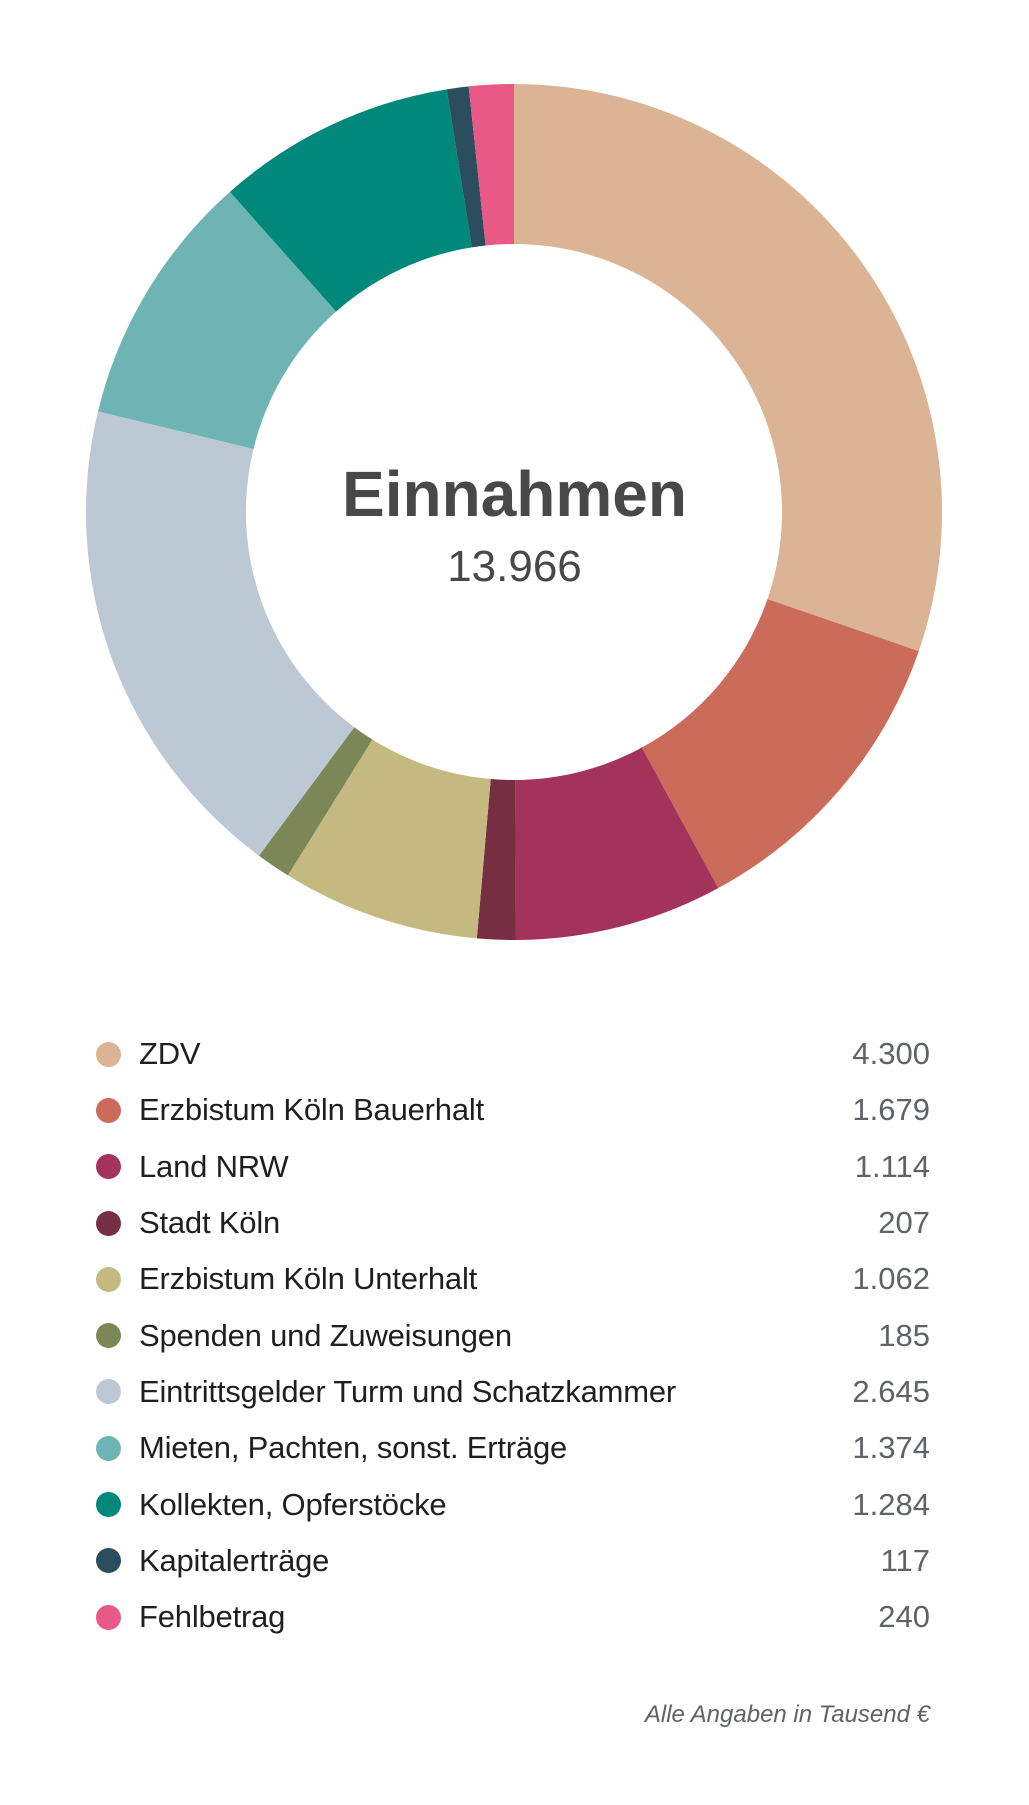 This screenshot has width=1029, height=1805. Describe the element at coordinates (891, 1110) in the screenshot. I see `legend-value: 1.679` at that location.